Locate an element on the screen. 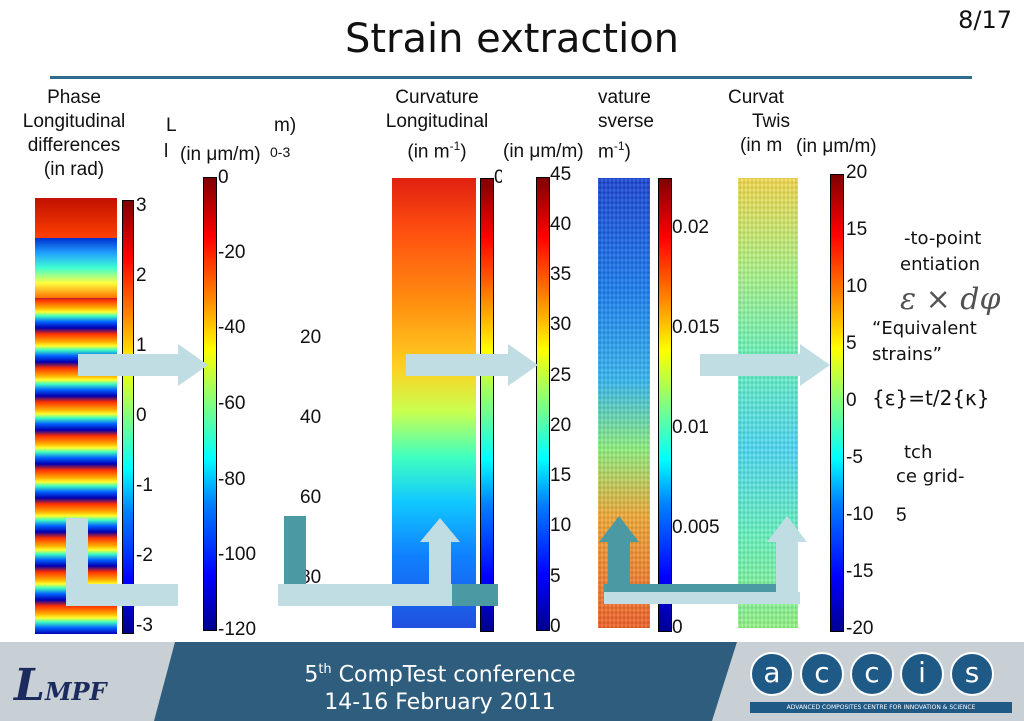  curv-long-label: Curvature Longitudinal (in m-1) is located at coordinates (437, 125).